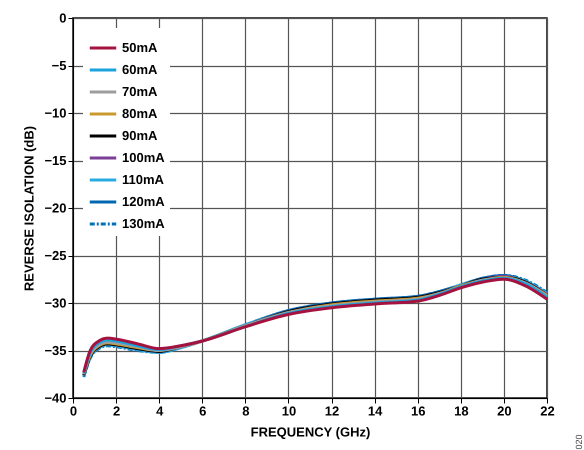 This screenshot has width=584, height=450. I want to click on x-tick-label: 18, so click(461, 411).